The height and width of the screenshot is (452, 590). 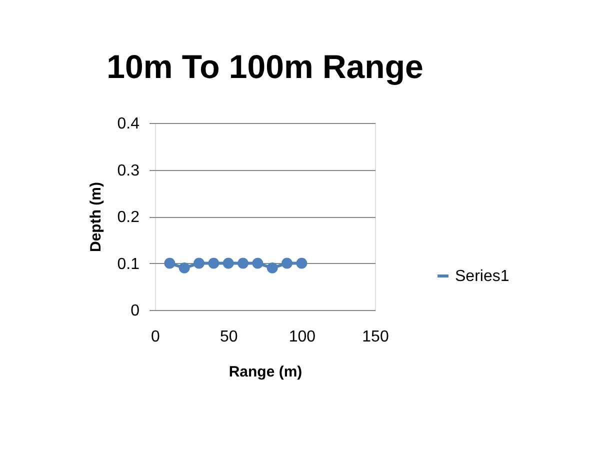 What do you see at coordinates (265, 66) in the screenshot?
I see `chart-title: 10m To 100m Range` at bounding box center [265, 66].